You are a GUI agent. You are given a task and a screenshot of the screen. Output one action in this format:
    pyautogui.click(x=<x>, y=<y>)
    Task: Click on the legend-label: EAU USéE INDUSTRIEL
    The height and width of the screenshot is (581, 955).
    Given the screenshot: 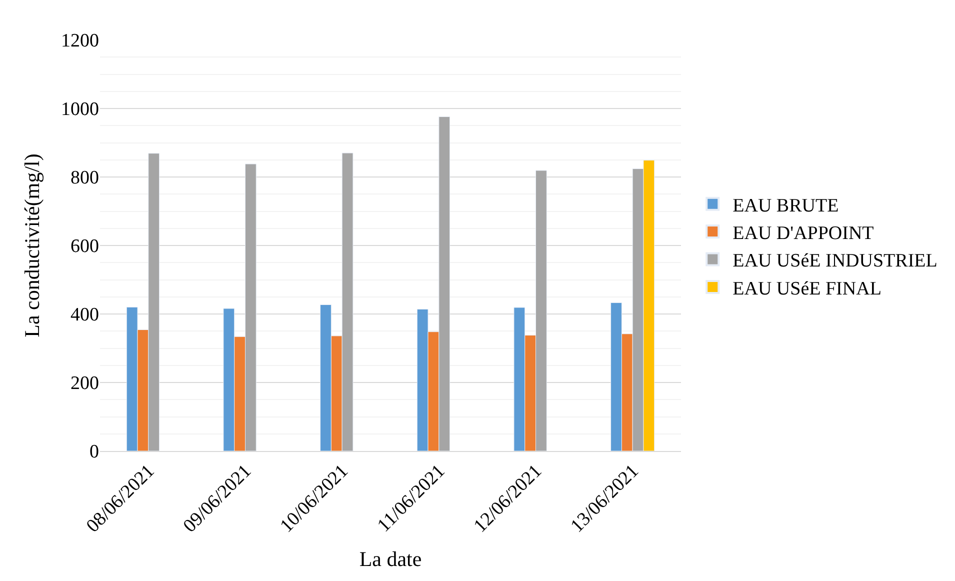 What is the action you would take?
    pyautogui.click(x=835, y=261)
    